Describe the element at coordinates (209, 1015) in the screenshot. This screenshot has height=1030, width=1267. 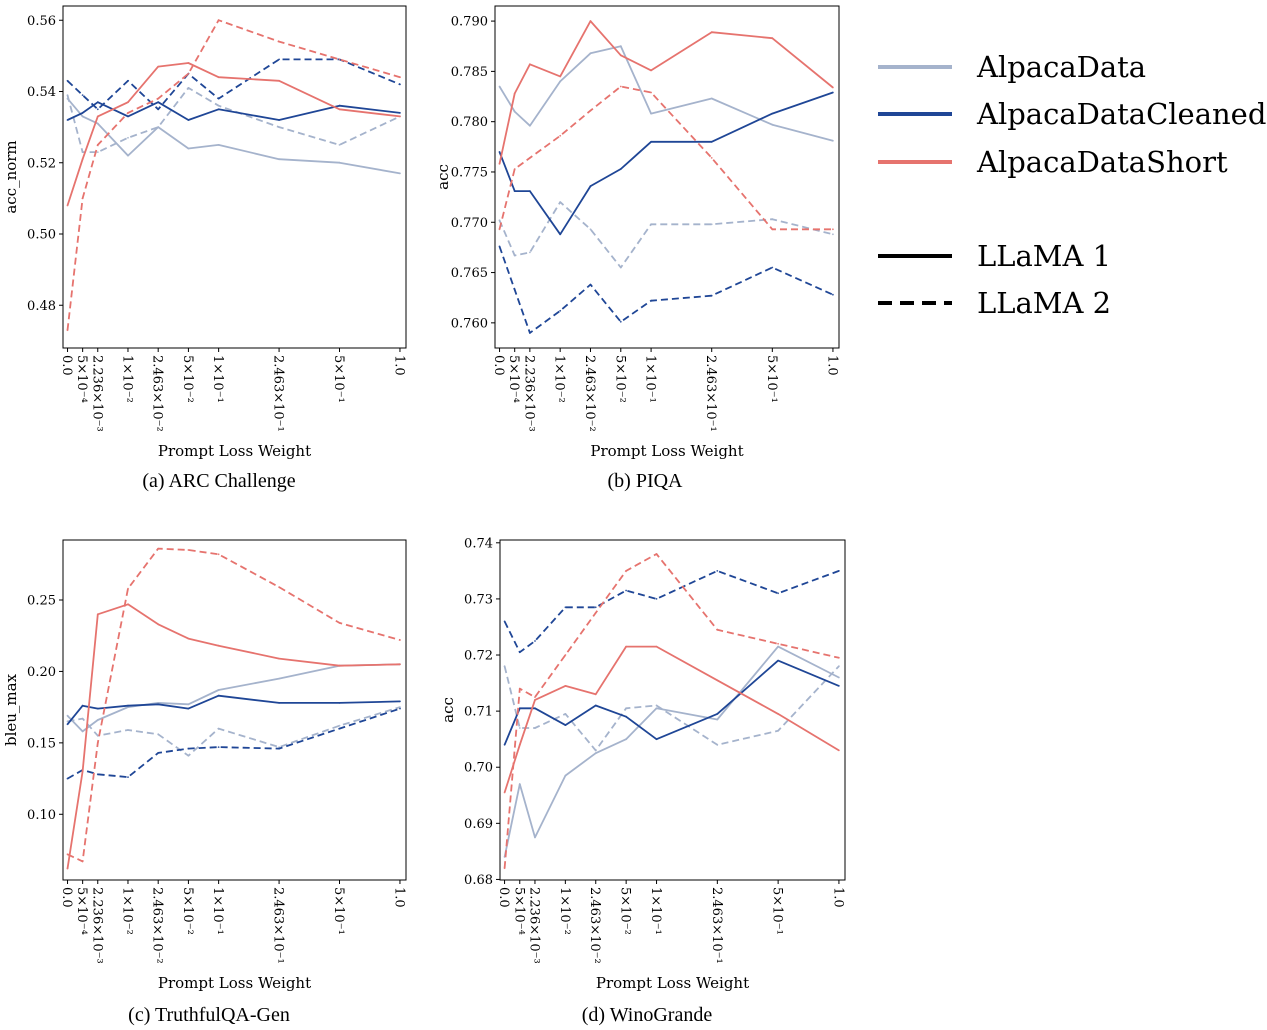
I see `subplot-caption: (c) TruthfulQA-Gen` at that location.